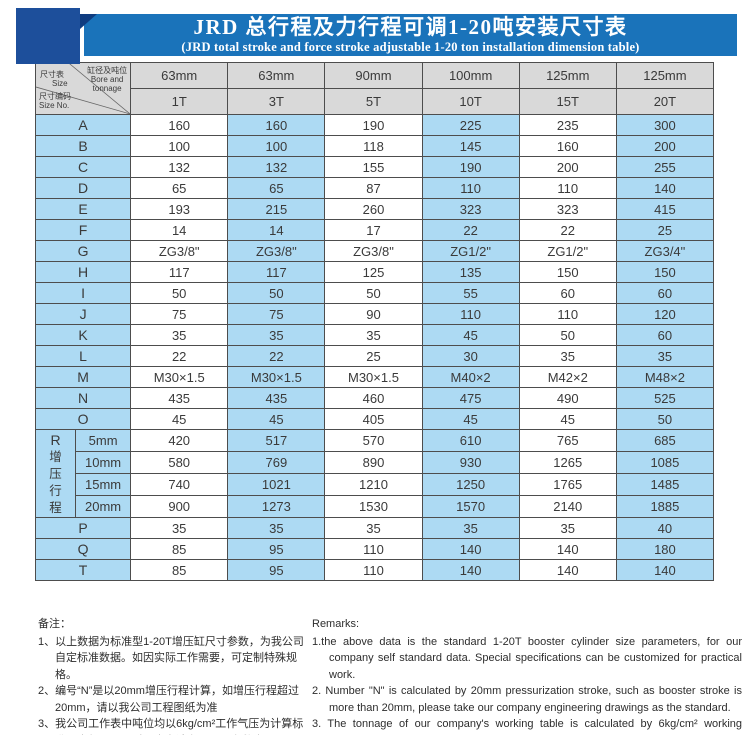 This screenshot has height=735, width=750. Describe the element at coordinates (470, 398) in the screenshot. I see `cell: 475` at that location.